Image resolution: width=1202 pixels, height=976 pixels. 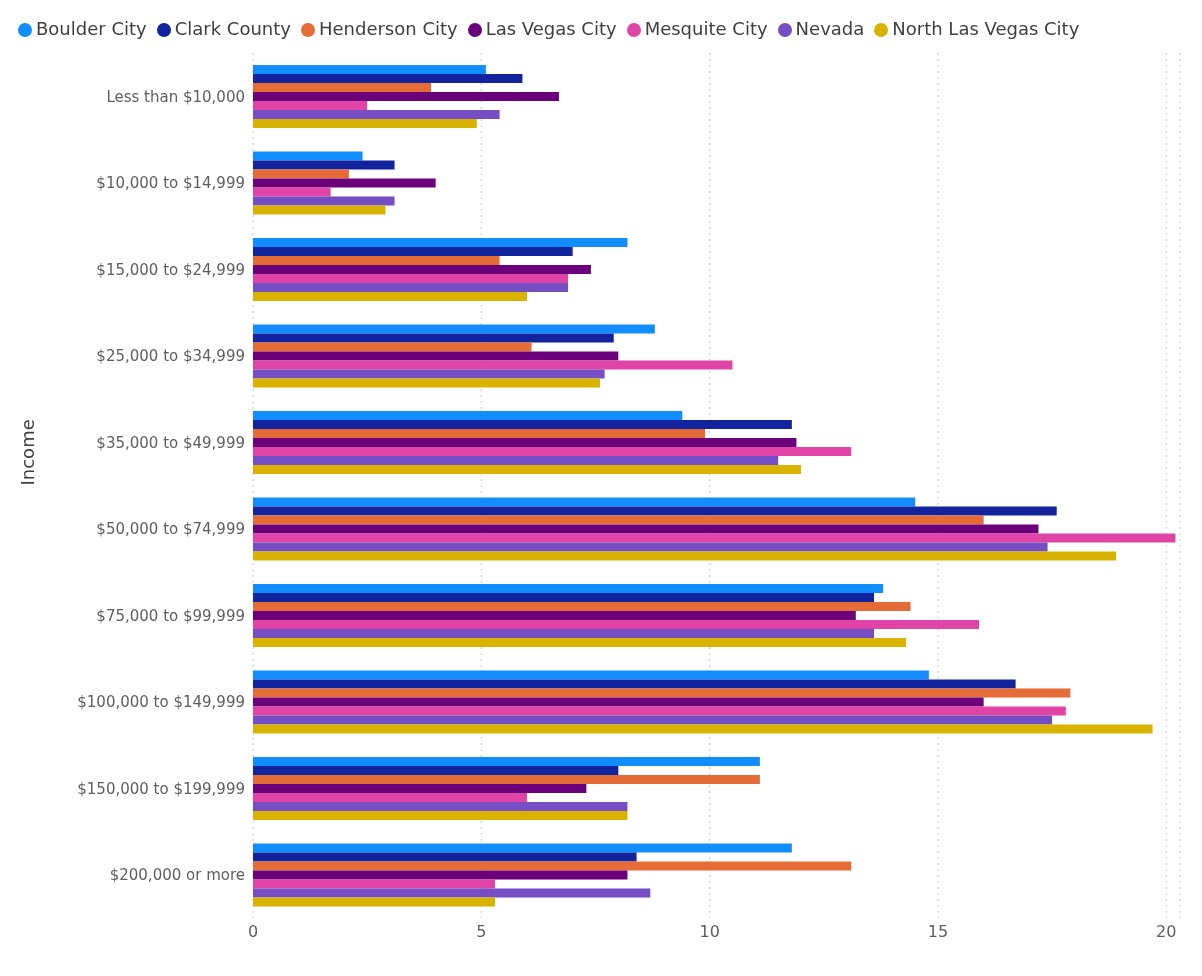 I want to click on y-tick-label: $25,000 to $34,999, so click(x=170, y=356).